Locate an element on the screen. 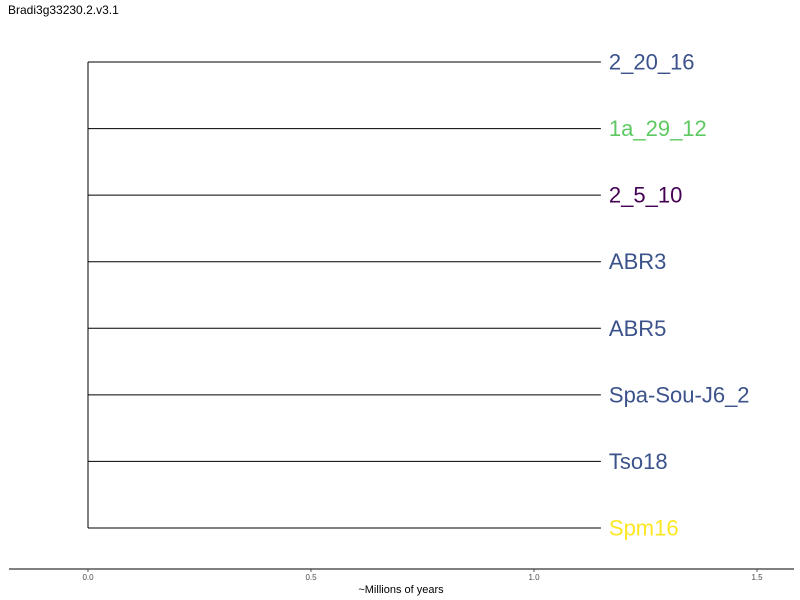  x-axis-title: ~Millions of years is located at coordinates (401, 590).